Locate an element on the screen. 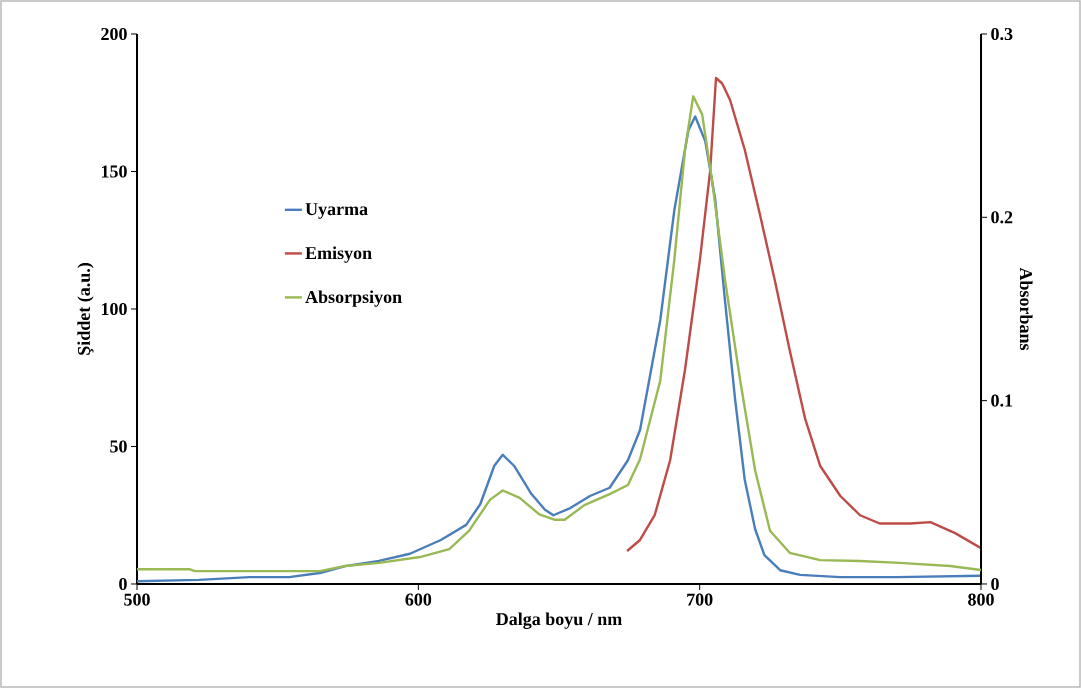 This screenshot has height=688, width=1081. y-tick-label: 150 is located at coordinates (114, 171).